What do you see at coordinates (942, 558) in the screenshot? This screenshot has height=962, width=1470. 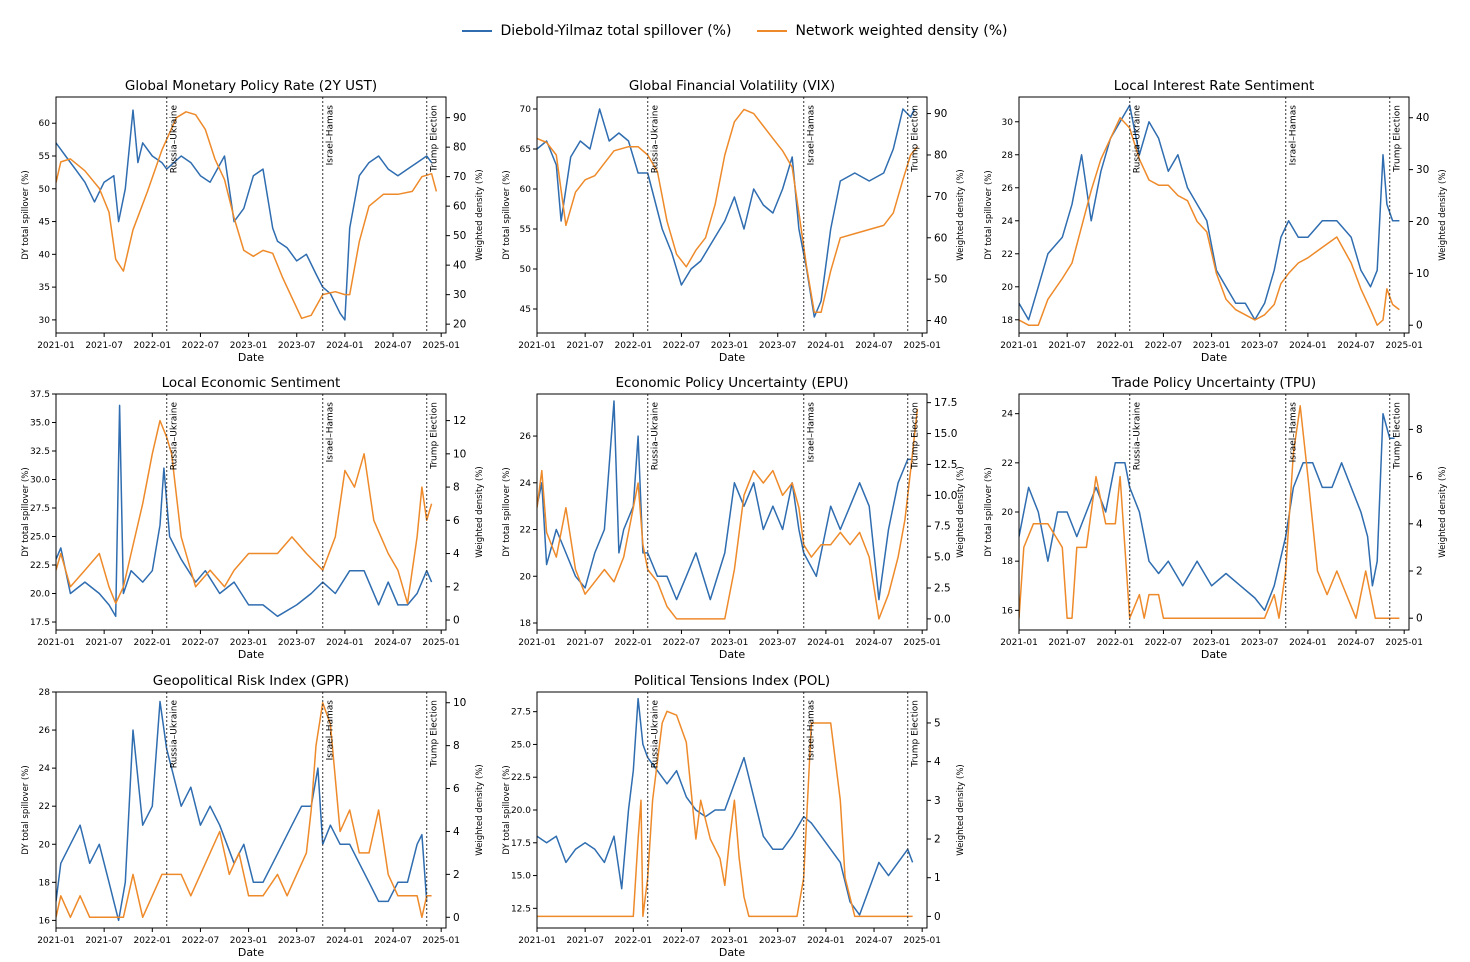 I see `y-tick-label-right: 5.0` at bounding box center [942, 558].